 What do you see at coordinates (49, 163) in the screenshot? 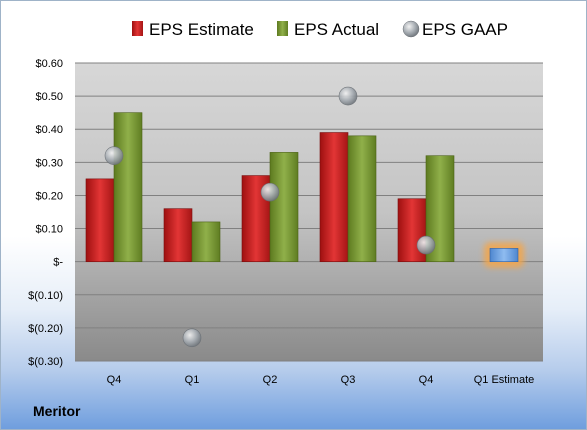
I see `y-tick-label: $0.30` at bounding box center [49, 163].